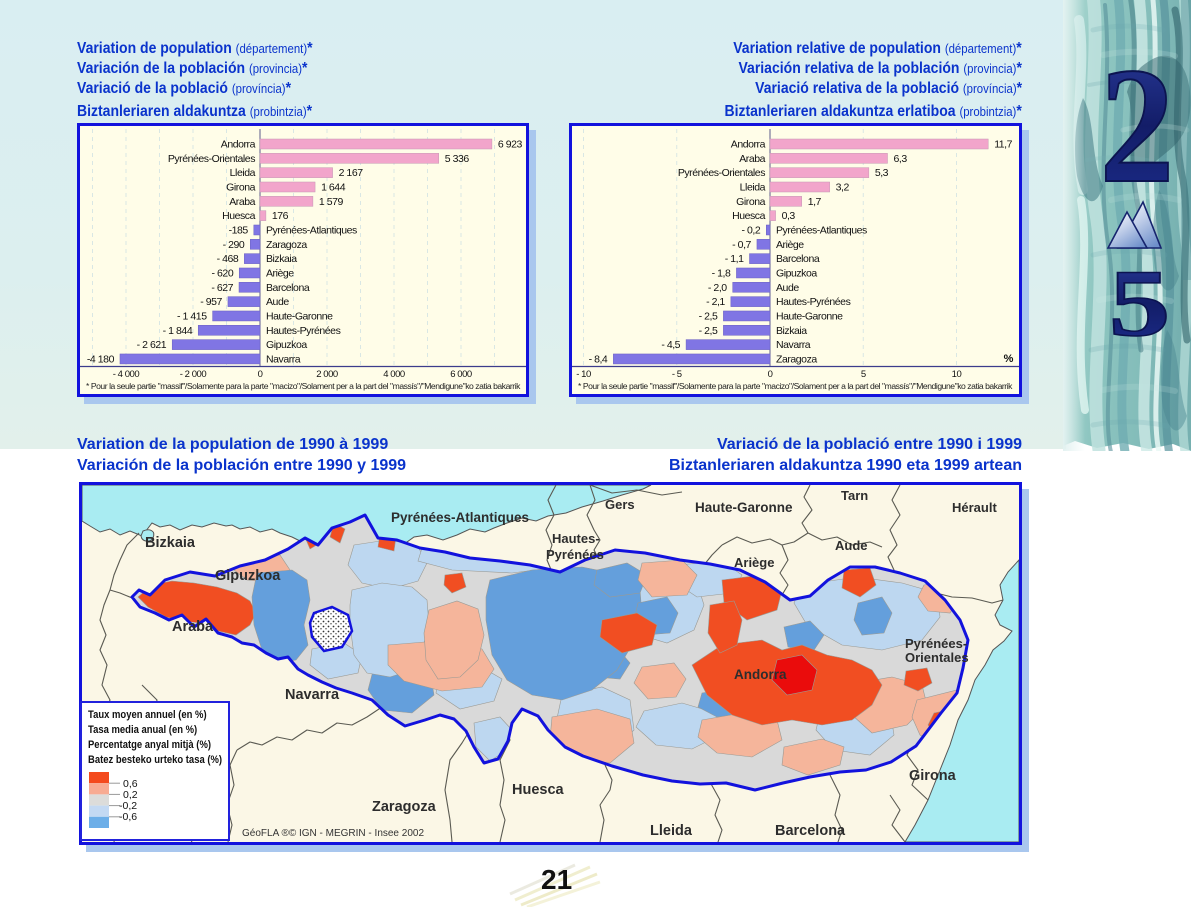  What do you see at coordinates (333, 187) in the screenshot?
I see `svg-text: 1 644` at bounding box center [333, 187].